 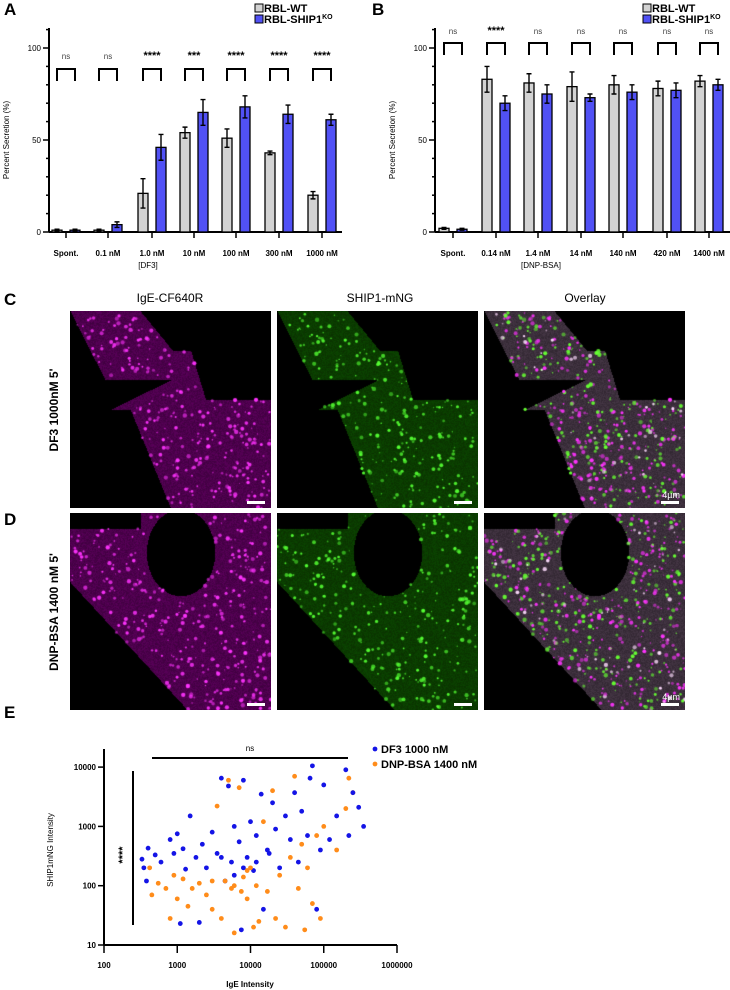 What do you see at coordinates (453, 253) in the screenshot?
I see `x-tick-label: Spont.` at bounding box center [453, 253].